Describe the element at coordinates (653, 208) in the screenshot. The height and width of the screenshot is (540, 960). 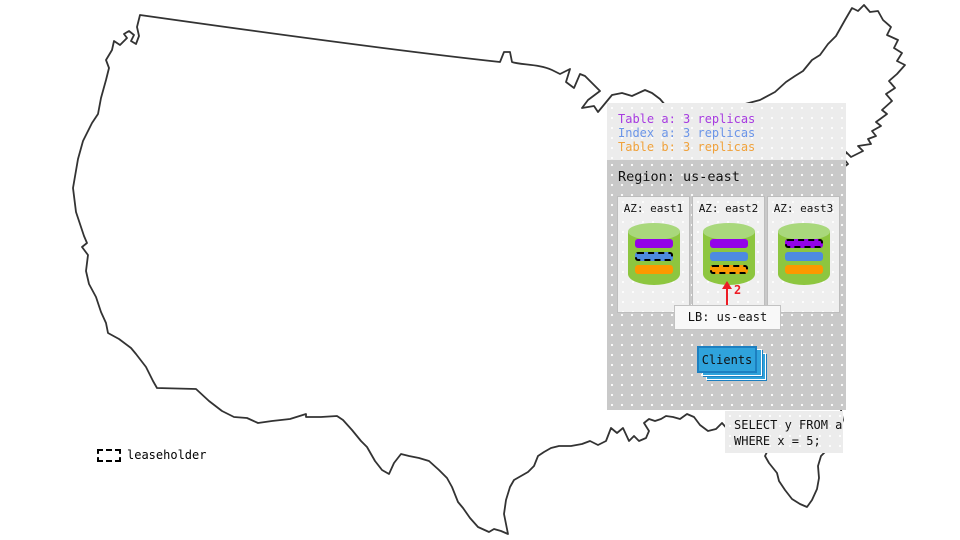
I see `az-label: AZ: east1` at that location.